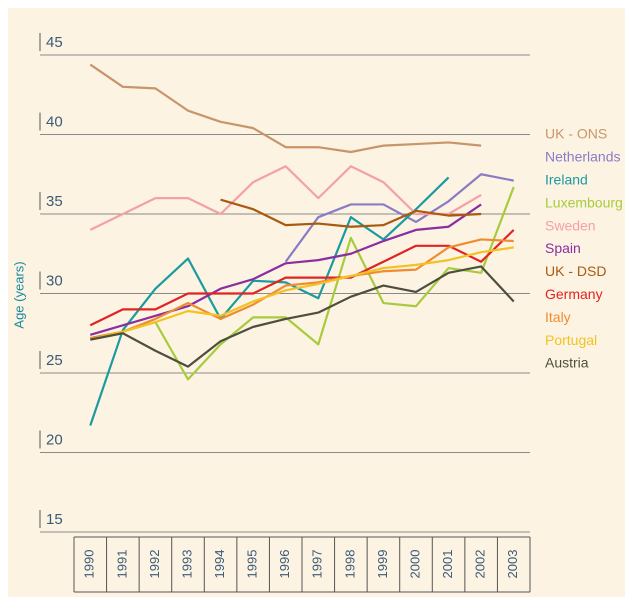  I want to click on legend-label: Spain, so click(563, 248).